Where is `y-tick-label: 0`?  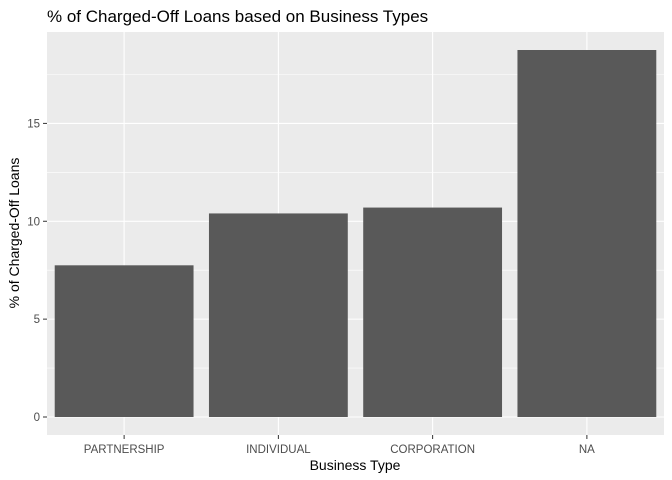
y-tick-label: 0 is located at coordinates (37, 418).